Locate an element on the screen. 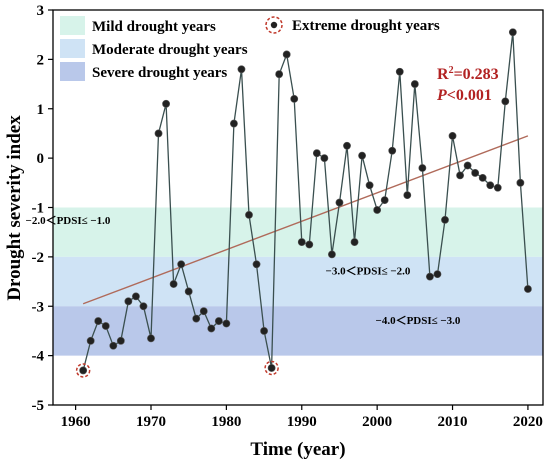 This screenshot has width=550, height=465. band-annotation-2: −4.0＜PDSI≤ −3.0 is located at coordinates (418, 321).